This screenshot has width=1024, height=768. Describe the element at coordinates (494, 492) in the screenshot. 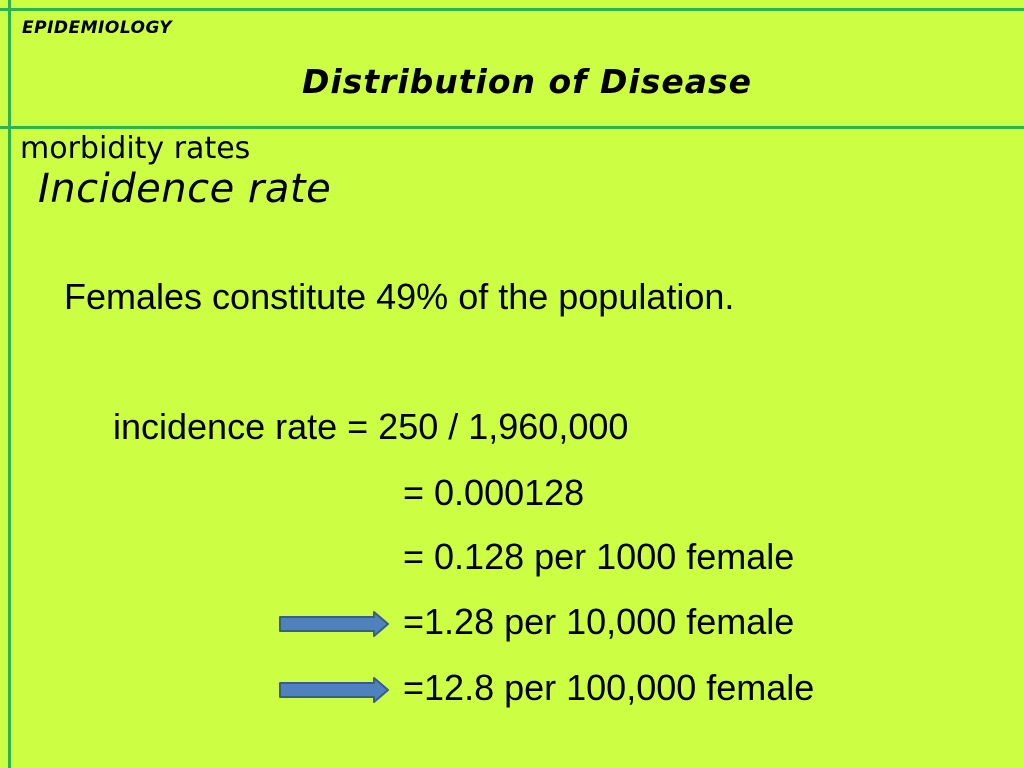

I see `equation-line: = 0.000128` at that location.